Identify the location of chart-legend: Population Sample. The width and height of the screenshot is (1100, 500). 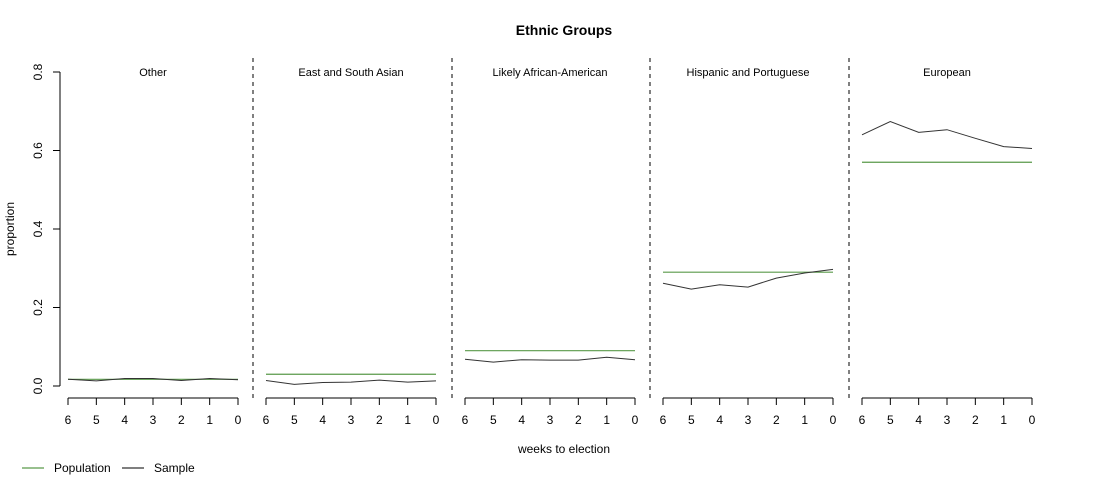
(108, 468).